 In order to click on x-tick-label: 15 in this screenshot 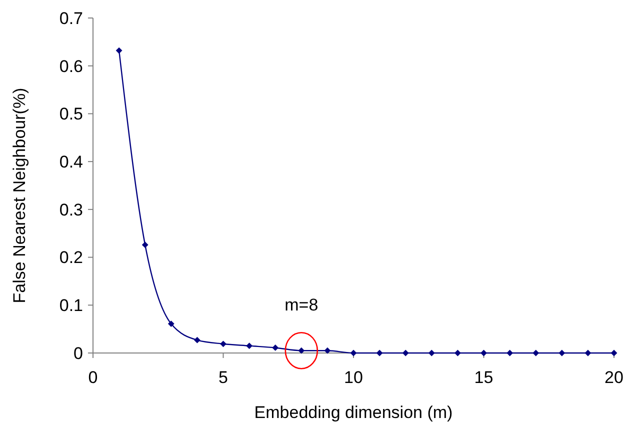, I will do `click(484, 377)`.